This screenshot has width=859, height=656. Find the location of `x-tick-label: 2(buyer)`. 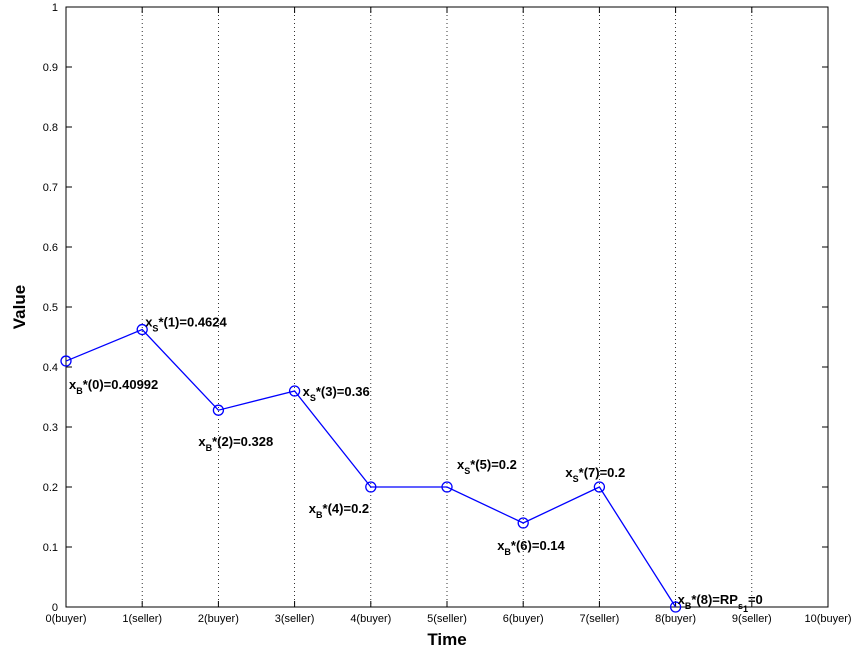

x-tick-label: 2(buyer) is located at coordinates (218, 619).